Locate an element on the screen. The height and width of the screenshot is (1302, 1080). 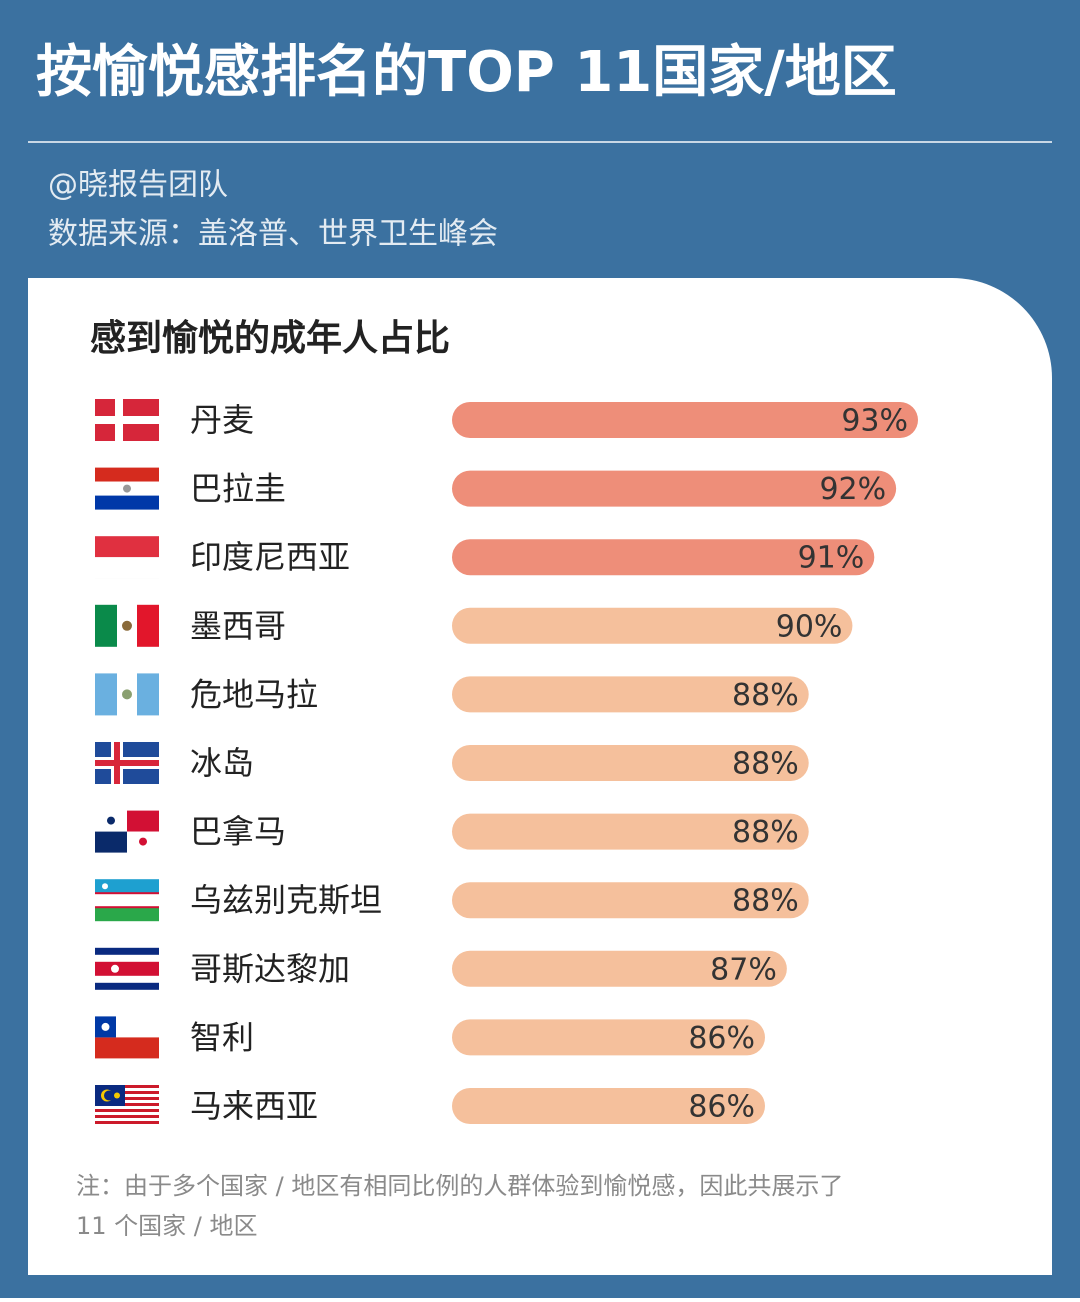
title: 按愉悦感排名的TOP 11国家/地区 is located at coordinates (466, 72).